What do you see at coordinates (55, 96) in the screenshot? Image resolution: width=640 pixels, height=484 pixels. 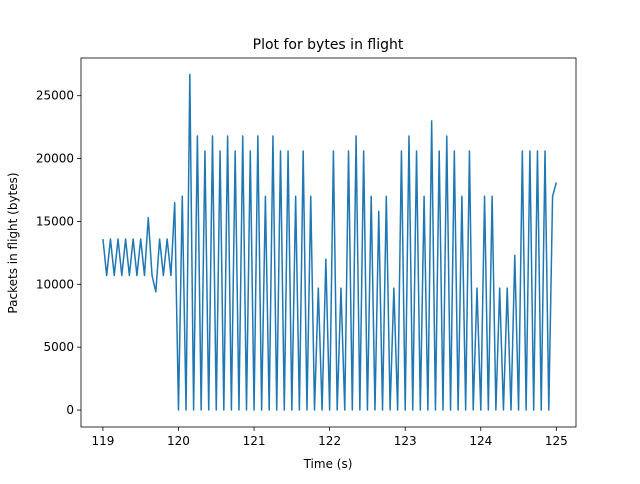 I see `y-tick-label: 25000` at bounding box center [55, 96].